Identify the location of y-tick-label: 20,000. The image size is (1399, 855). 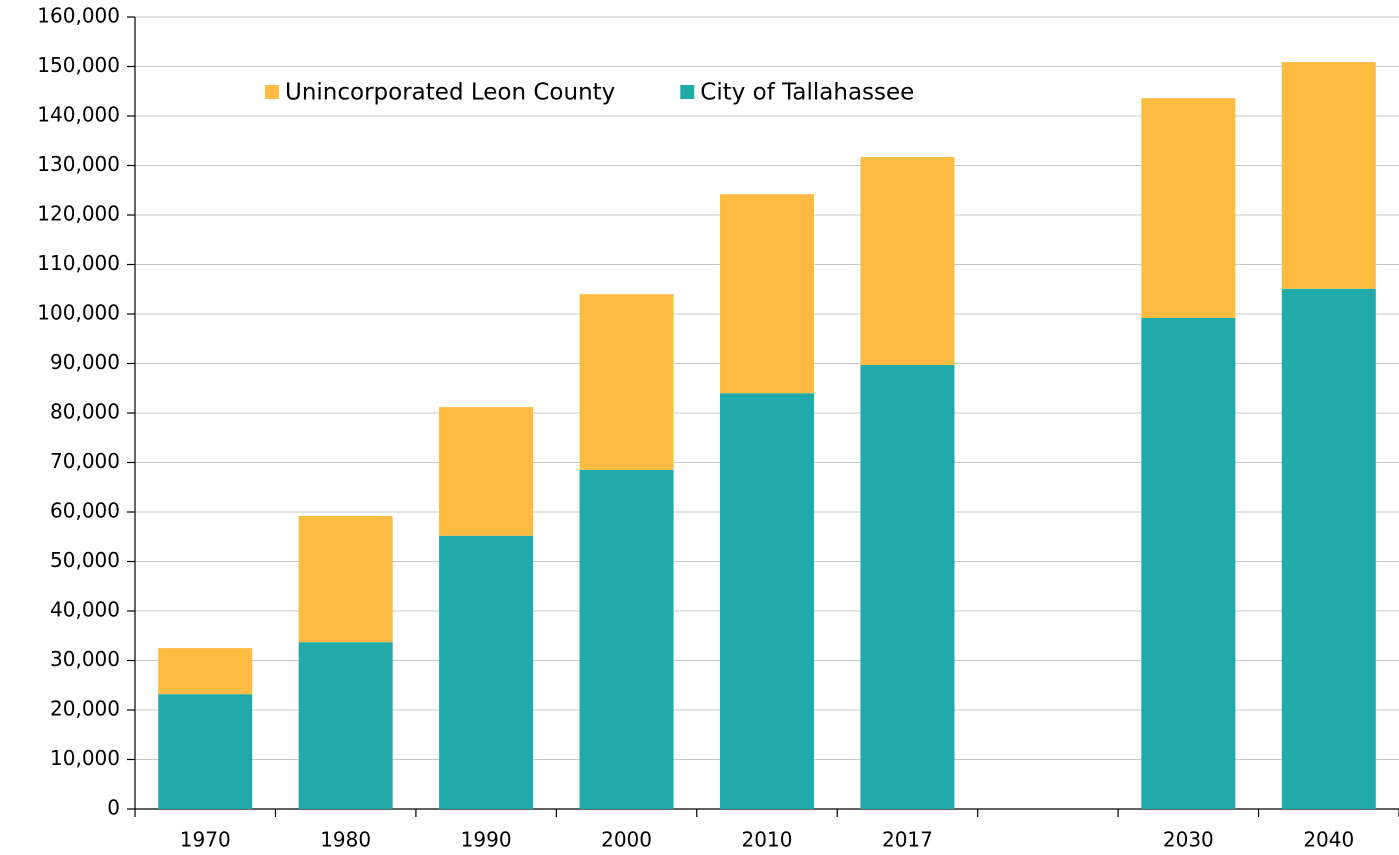
(85, 709).